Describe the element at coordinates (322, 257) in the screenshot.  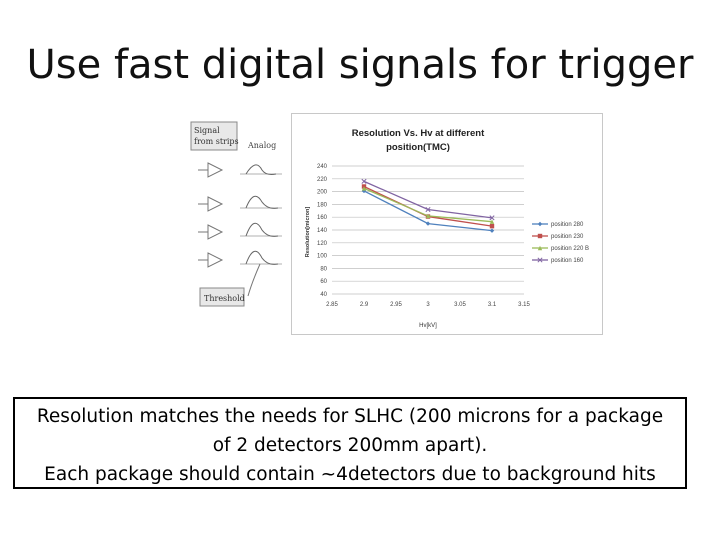
I see `y-tick-label: 100` at that location.